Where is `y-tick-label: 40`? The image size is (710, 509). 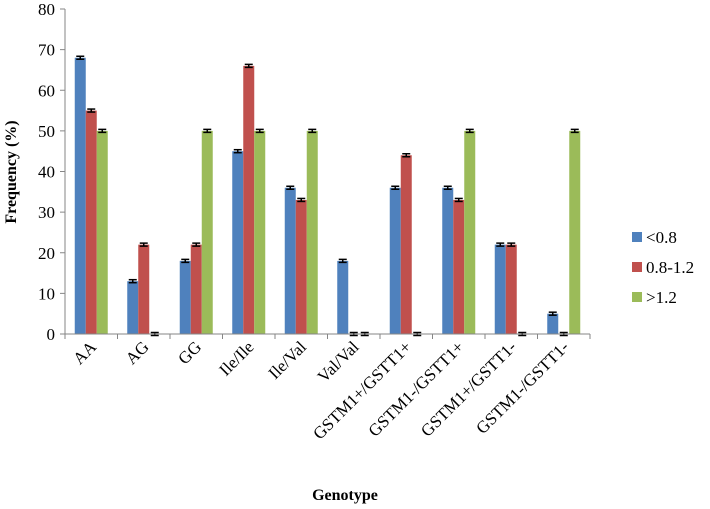
y-tick-label: 40 is located at coordinates (46, 172).